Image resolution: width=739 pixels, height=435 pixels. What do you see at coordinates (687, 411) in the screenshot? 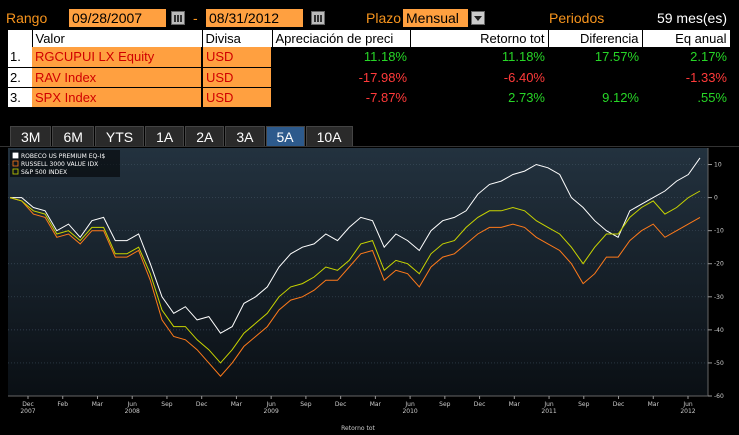
I see `x-tick-year: 2012` at bounding box center [687, 411].